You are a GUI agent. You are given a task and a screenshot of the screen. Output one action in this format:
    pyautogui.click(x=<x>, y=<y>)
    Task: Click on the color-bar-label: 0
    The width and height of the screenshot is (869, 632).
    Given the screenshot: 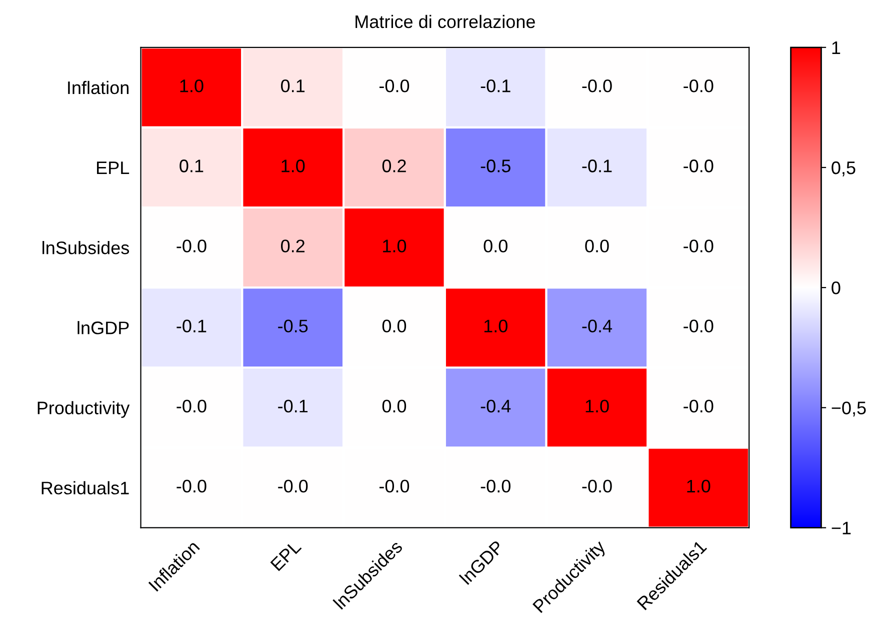 What is the action you would take?
    pyautogui.click(x=836, y=287)
    